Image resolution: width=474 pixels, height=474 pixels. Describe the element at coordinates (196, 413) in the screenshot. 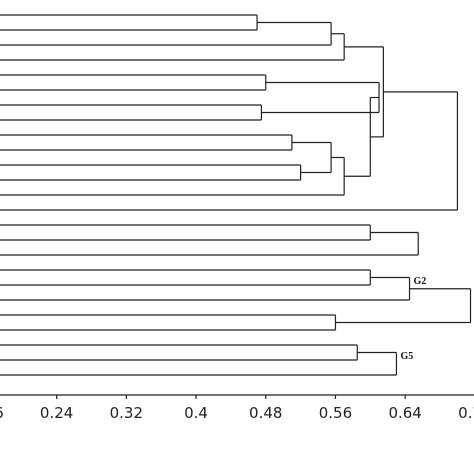

I see `x-tick-label: 0.4` at that location.